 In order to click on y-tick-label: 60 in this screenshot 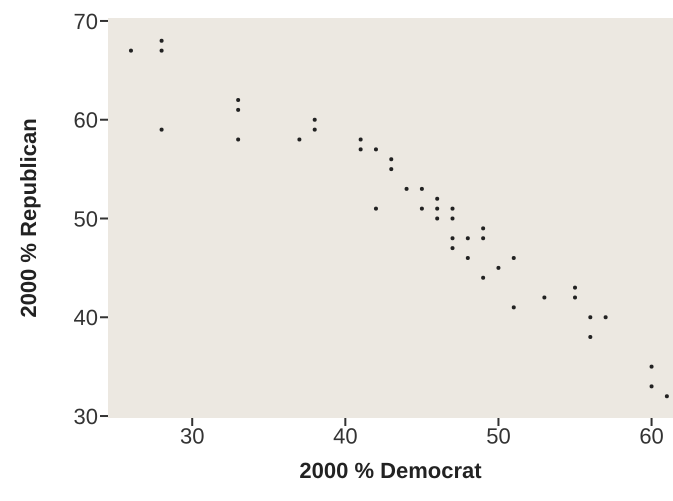, I will do `click(86, 120)`.